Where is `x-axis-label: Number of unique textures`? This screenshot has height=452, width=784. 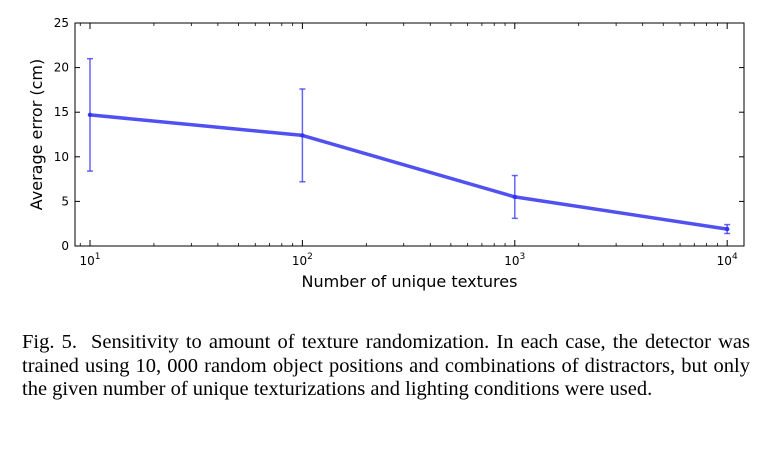
x-axis-label: Number of unique textures is located at coordinates (410, 281).